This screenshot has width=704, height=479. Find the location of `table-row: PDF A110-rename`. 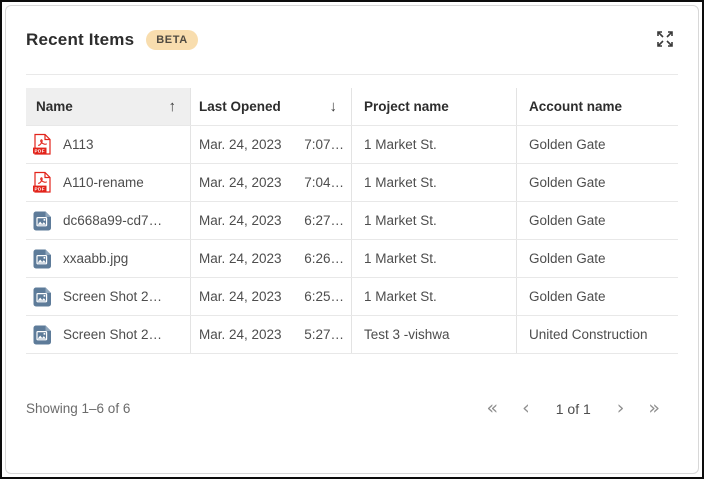

table-row: PDF A110-rename is located at coordinates (352, 183).